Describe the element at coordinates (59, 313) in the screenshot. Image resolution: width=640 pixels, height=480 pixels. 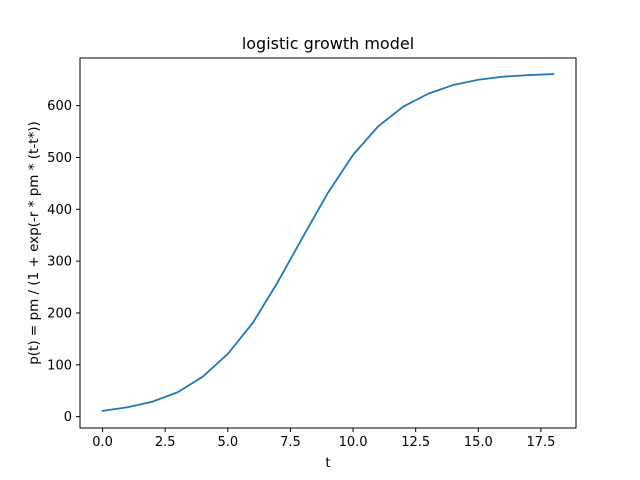
I see `y-tick-label: 200` at that location.